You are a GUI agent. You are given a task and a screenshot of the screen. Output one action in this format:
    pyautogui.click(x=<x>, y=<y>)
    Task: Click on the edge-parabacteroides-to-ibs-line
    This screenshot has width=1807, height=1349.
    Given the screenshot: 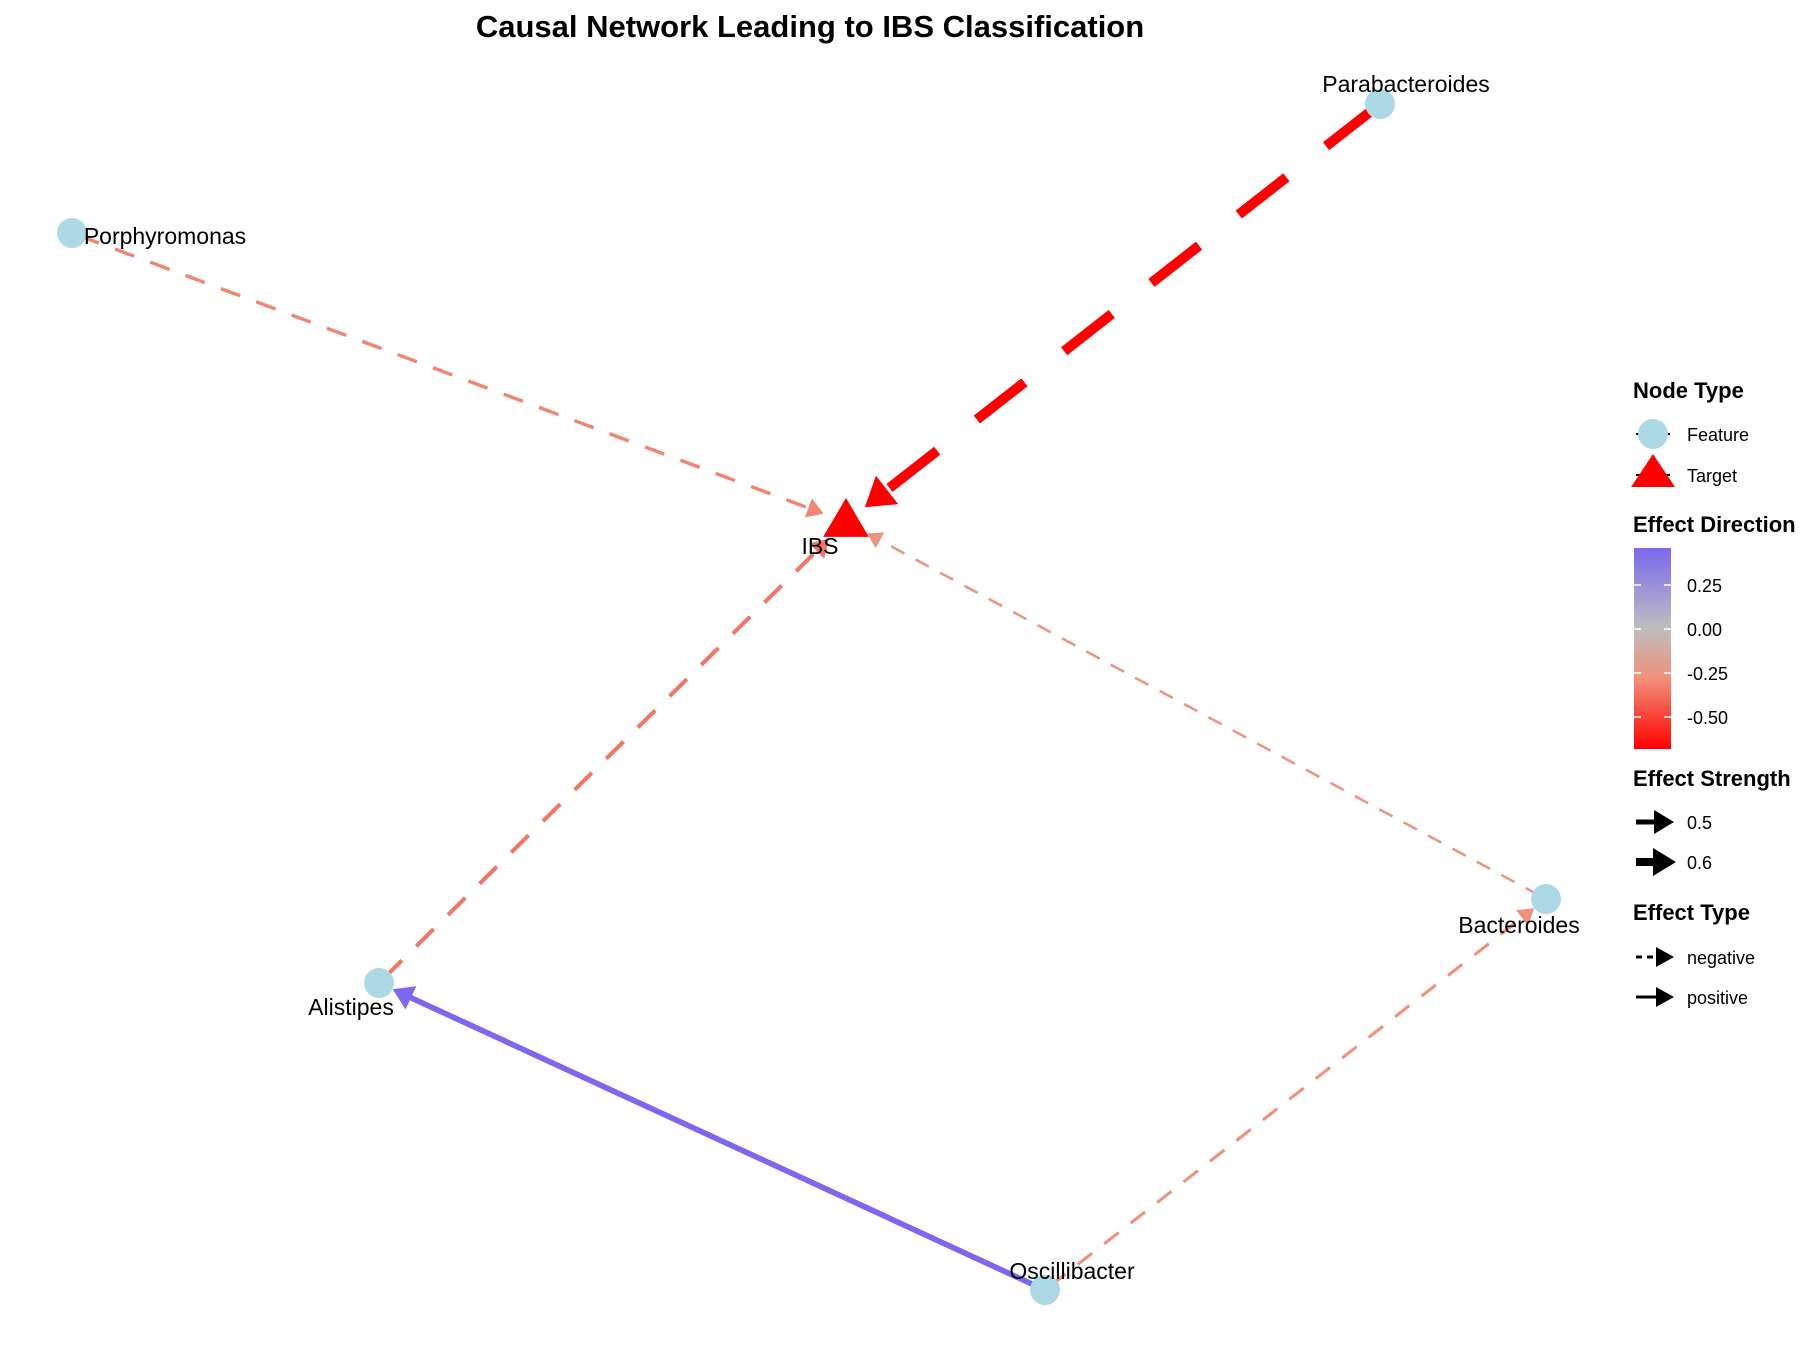 What is the action you would take?
    pyautogui.click(x=1129, y=300)
    